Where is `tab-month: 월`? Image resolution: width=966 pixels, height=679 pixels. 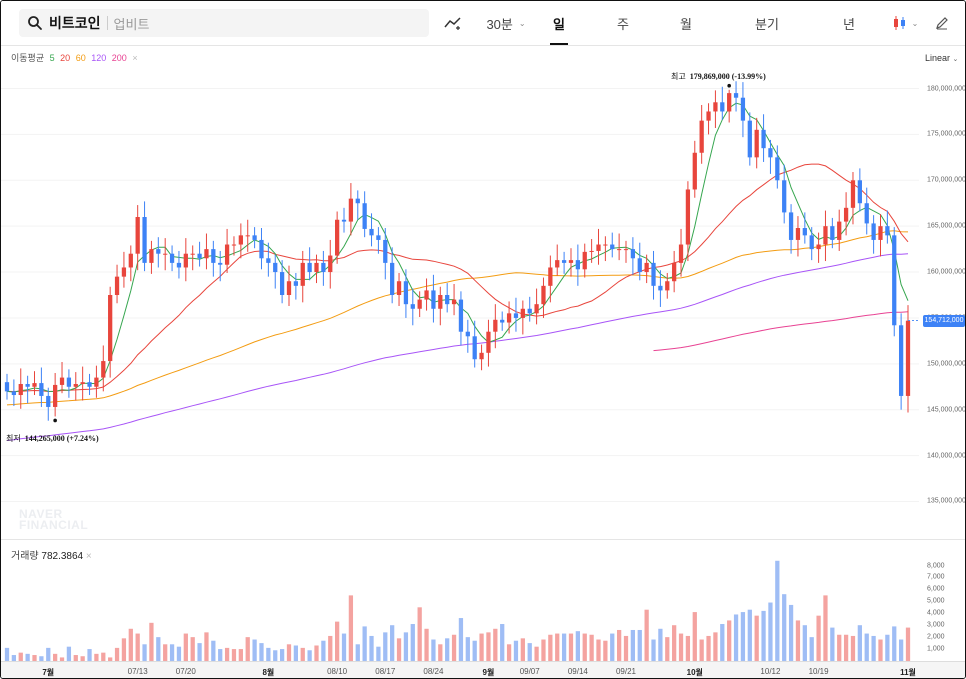
tab-month: 월 is located at coordinates (686, 23).